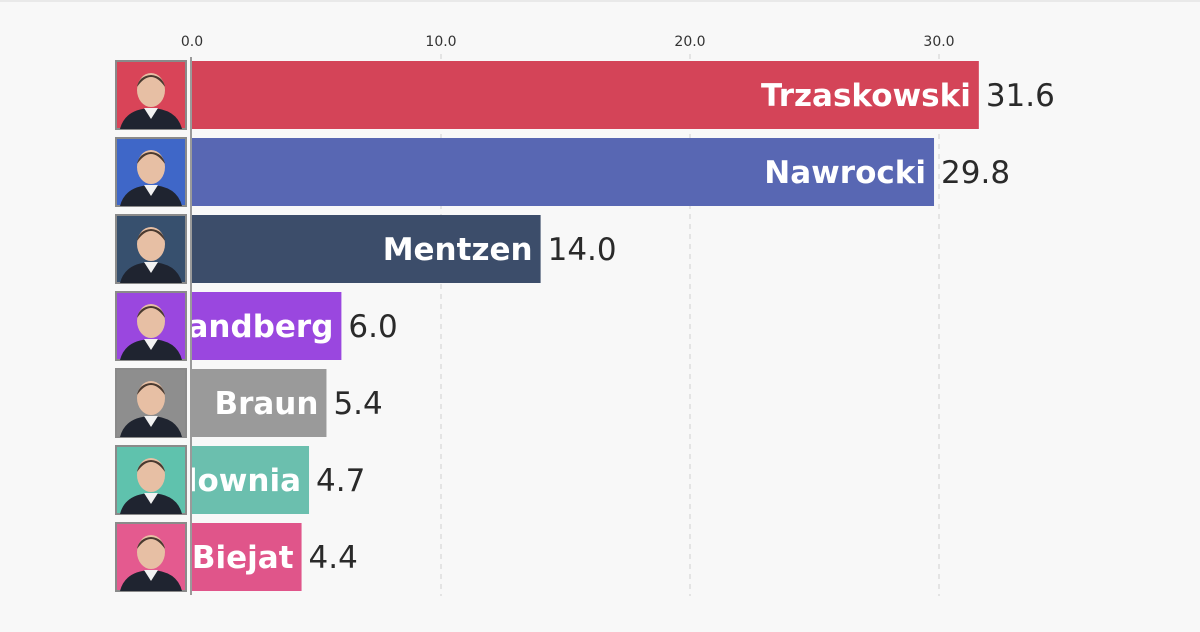 The width and height of the screenshot is (1200, 632). Describe the element at coordinates (975, 173) in the screenshot. I see `bar-value-label: 29.8` at that location.